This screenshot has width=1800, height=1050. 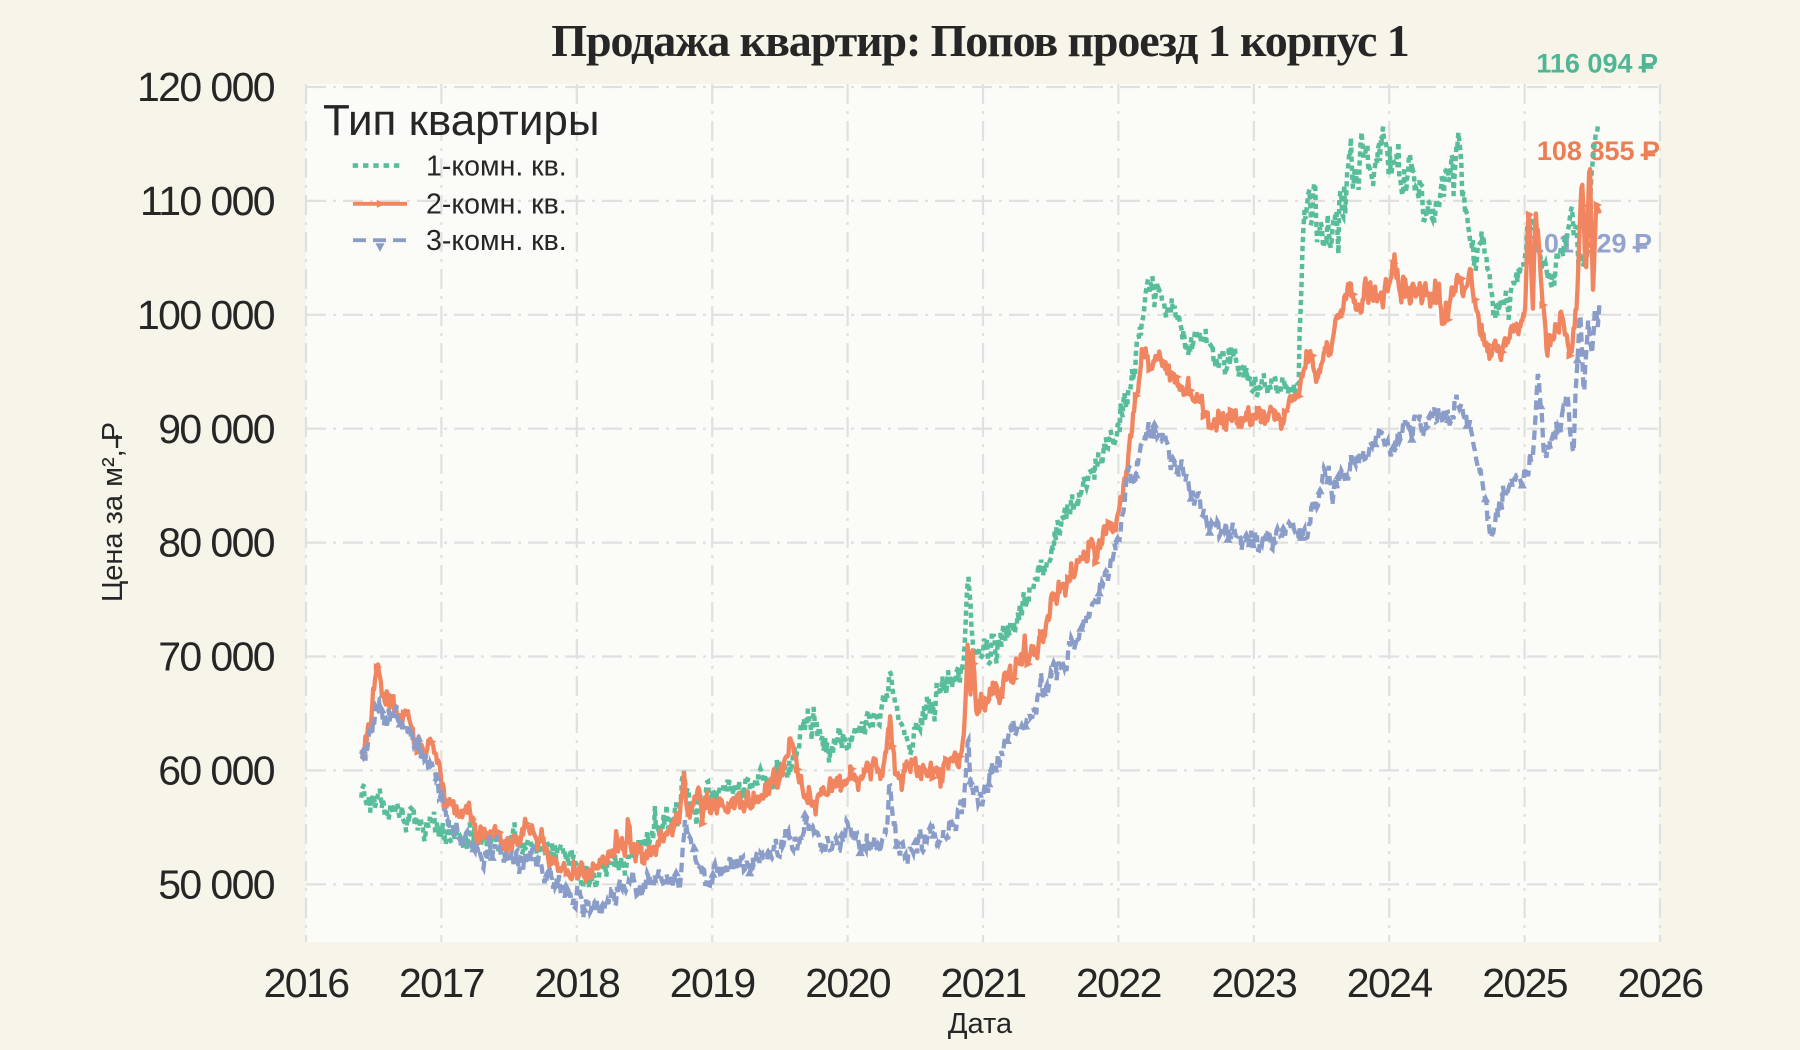 I want to click on svg-text: 100 000, so click(x=206, y=315).